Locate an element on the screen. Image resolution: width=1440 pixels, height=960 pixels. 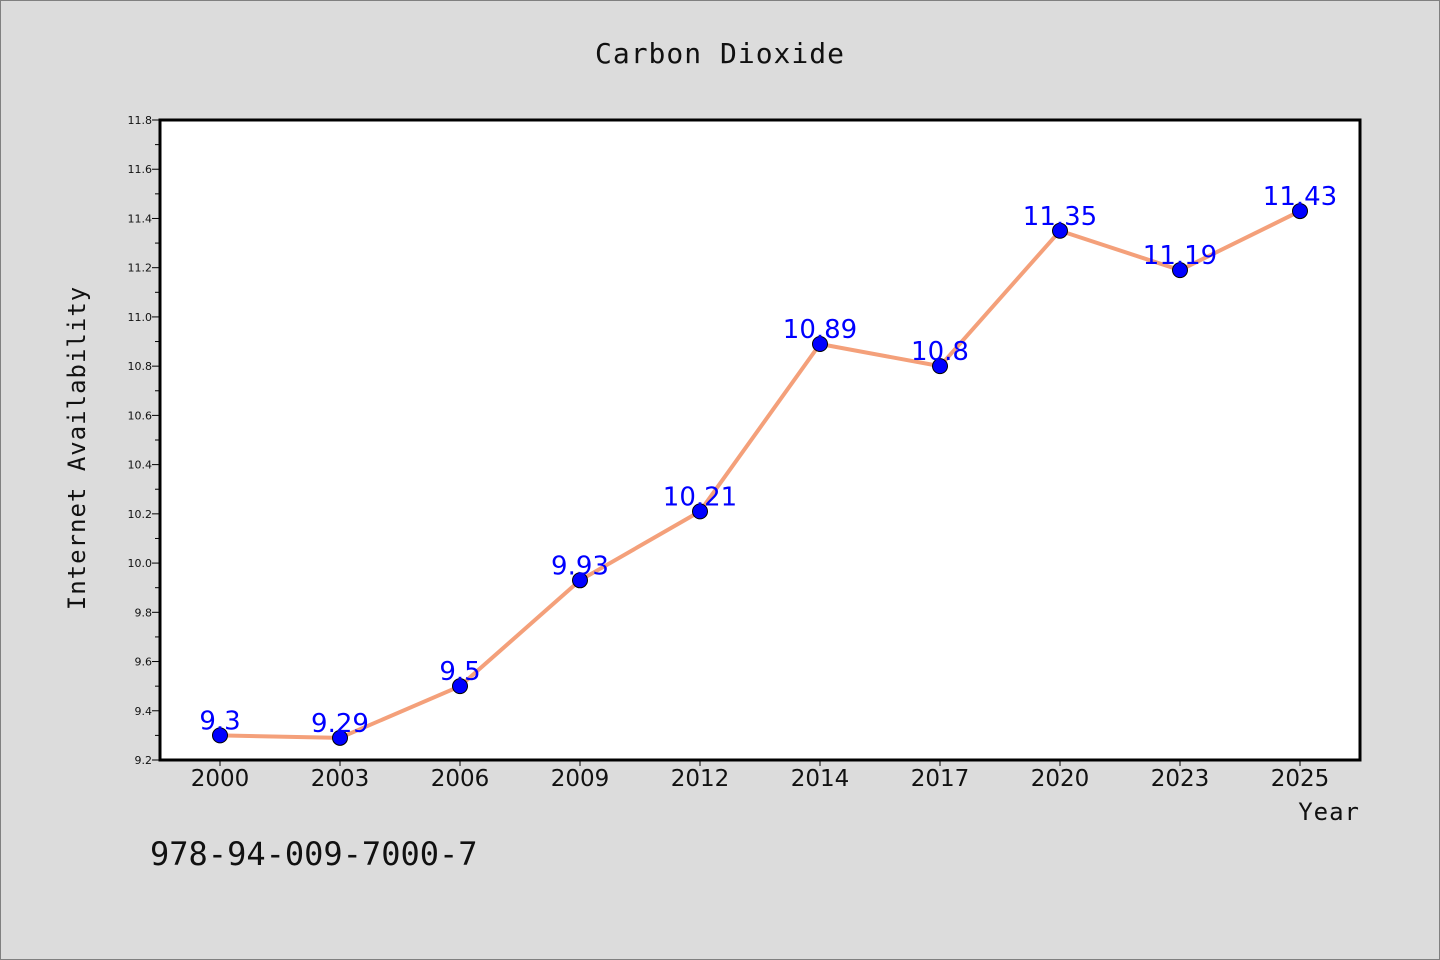
y-tick-label: 10.2 is located at coordinates (140, 514).